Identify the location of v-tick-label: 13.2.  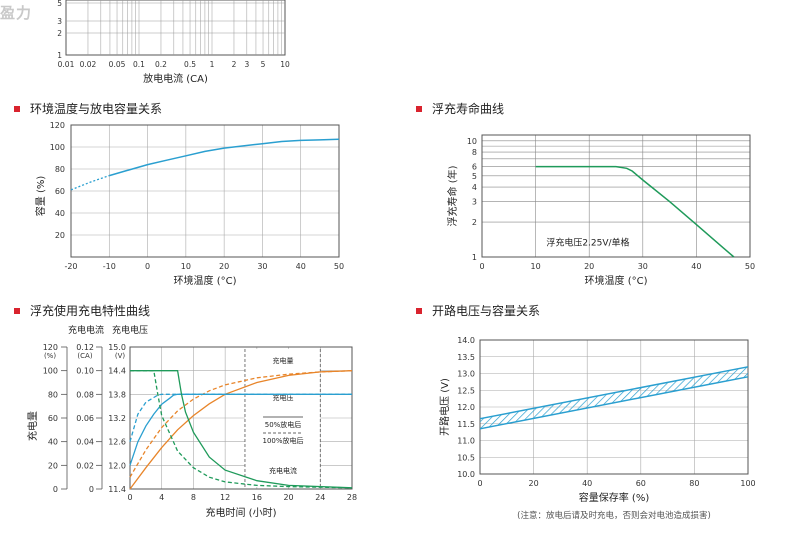
(117, 418).